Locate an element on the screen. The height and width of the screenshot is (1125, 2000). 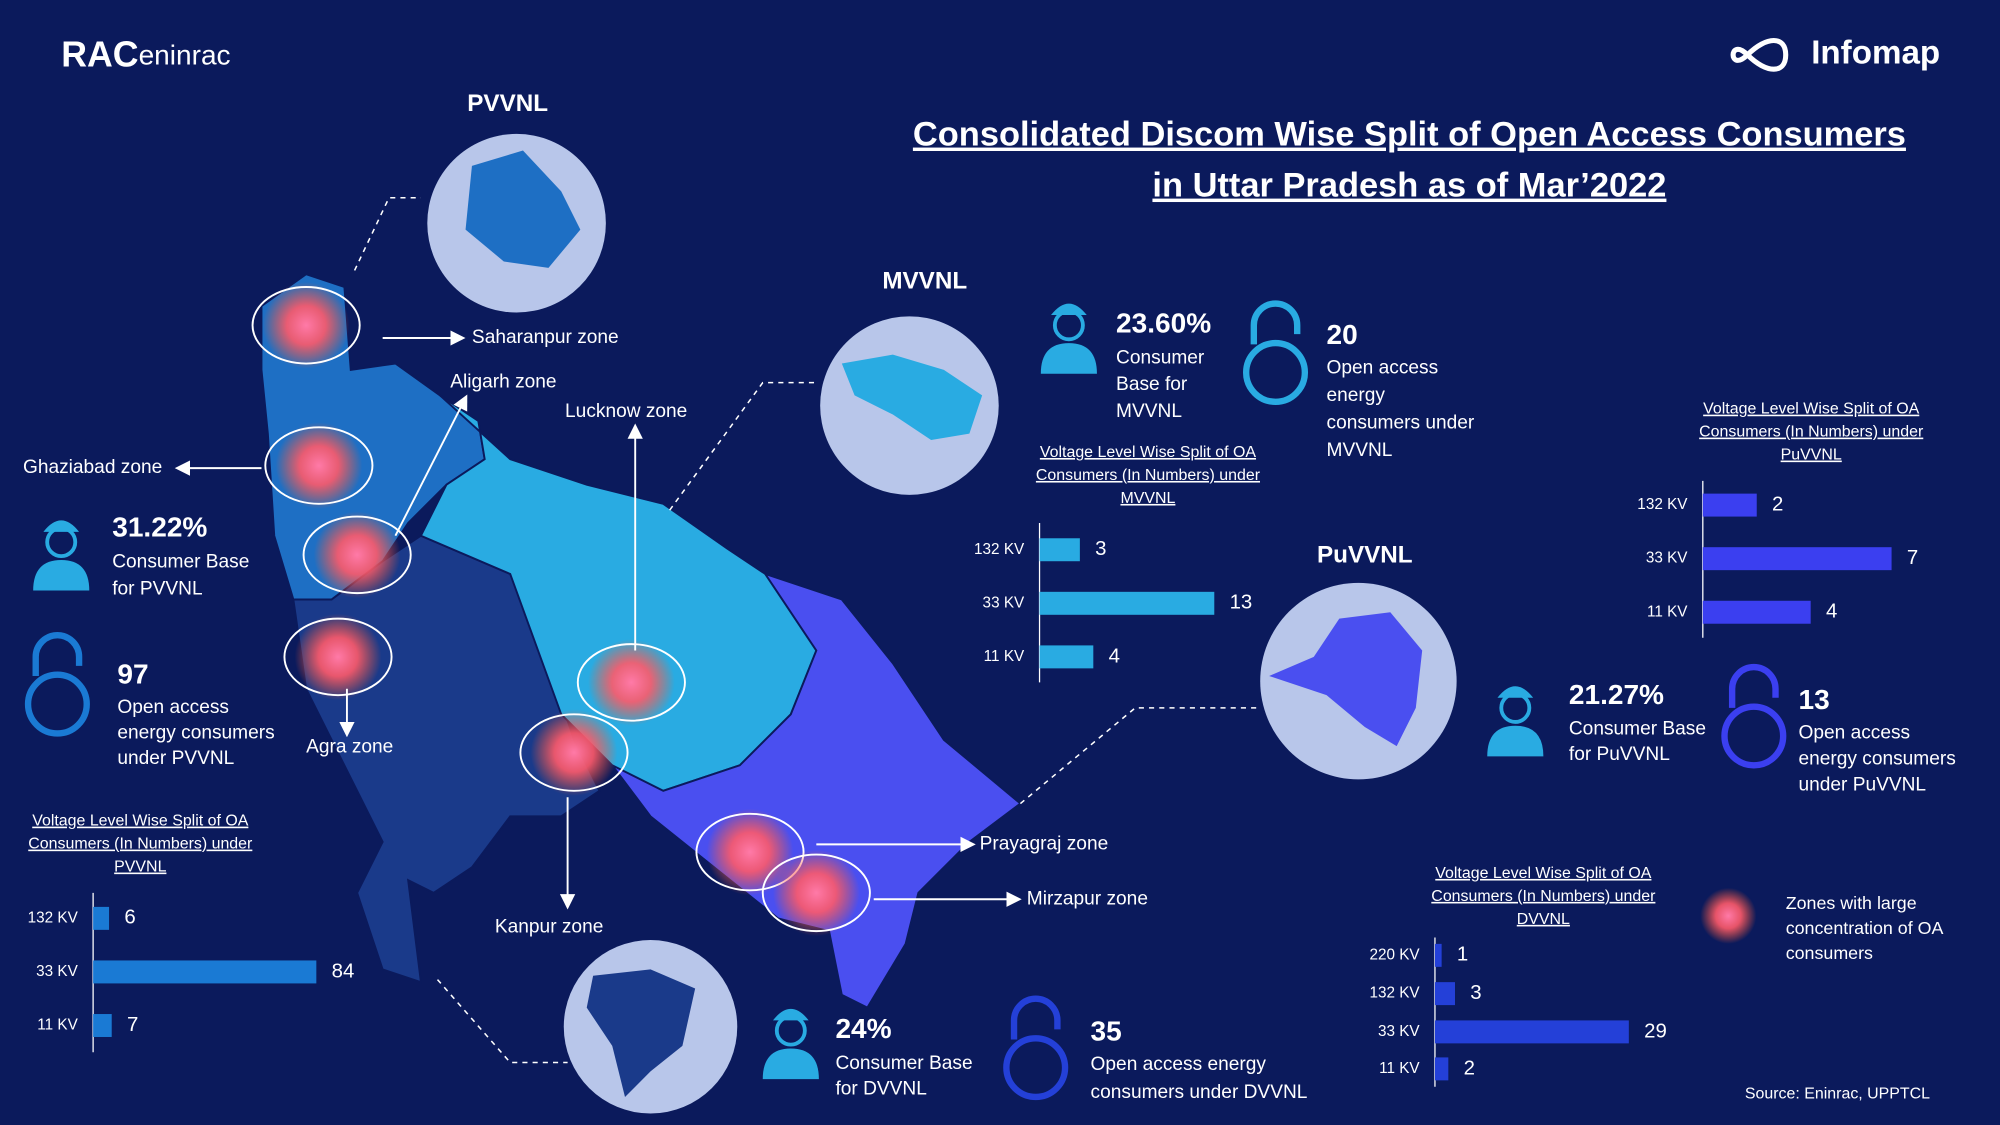
zone-label: Saharanpur zone is located at coordinates (545, 337).